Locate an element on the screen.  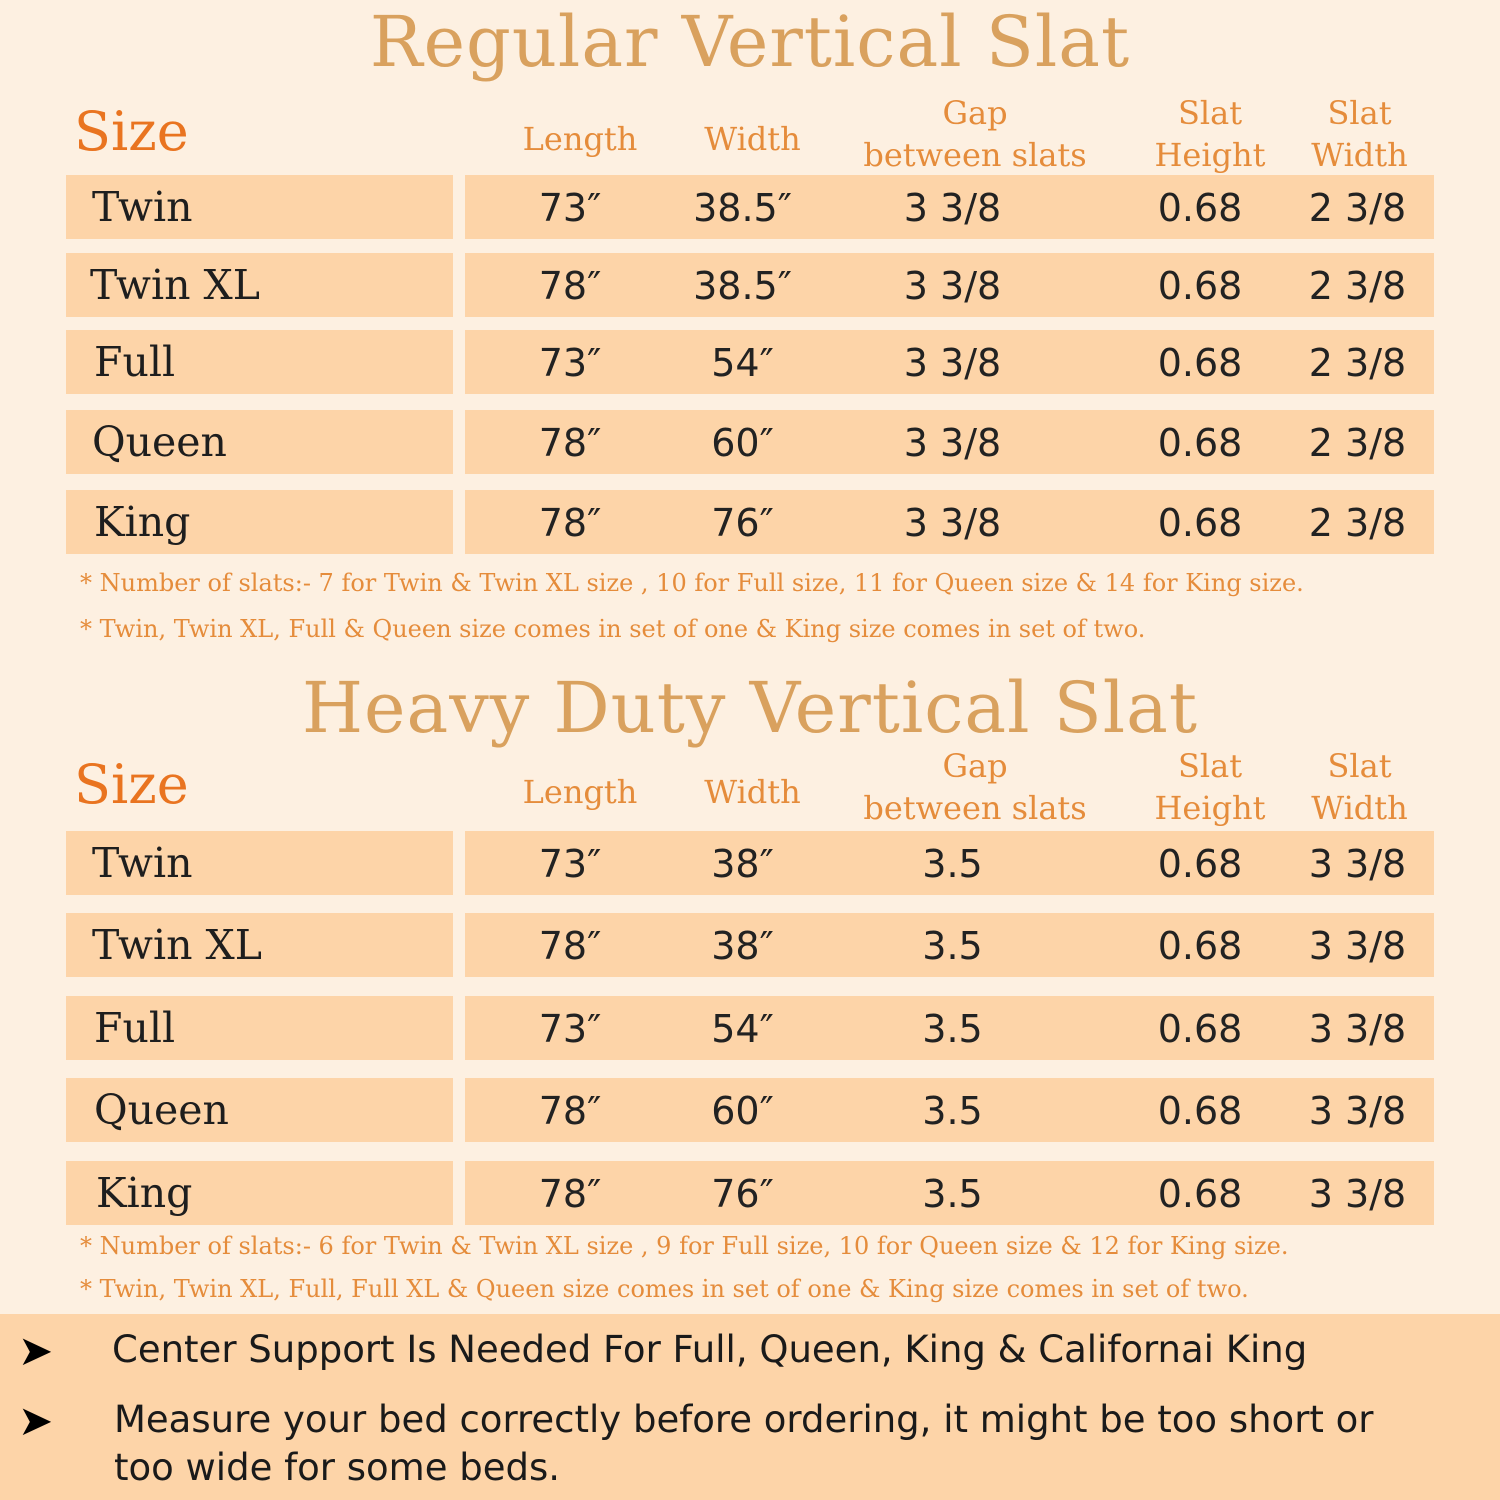
bullet-line: too wide for some beds. is located at coordinates (337, 1467).